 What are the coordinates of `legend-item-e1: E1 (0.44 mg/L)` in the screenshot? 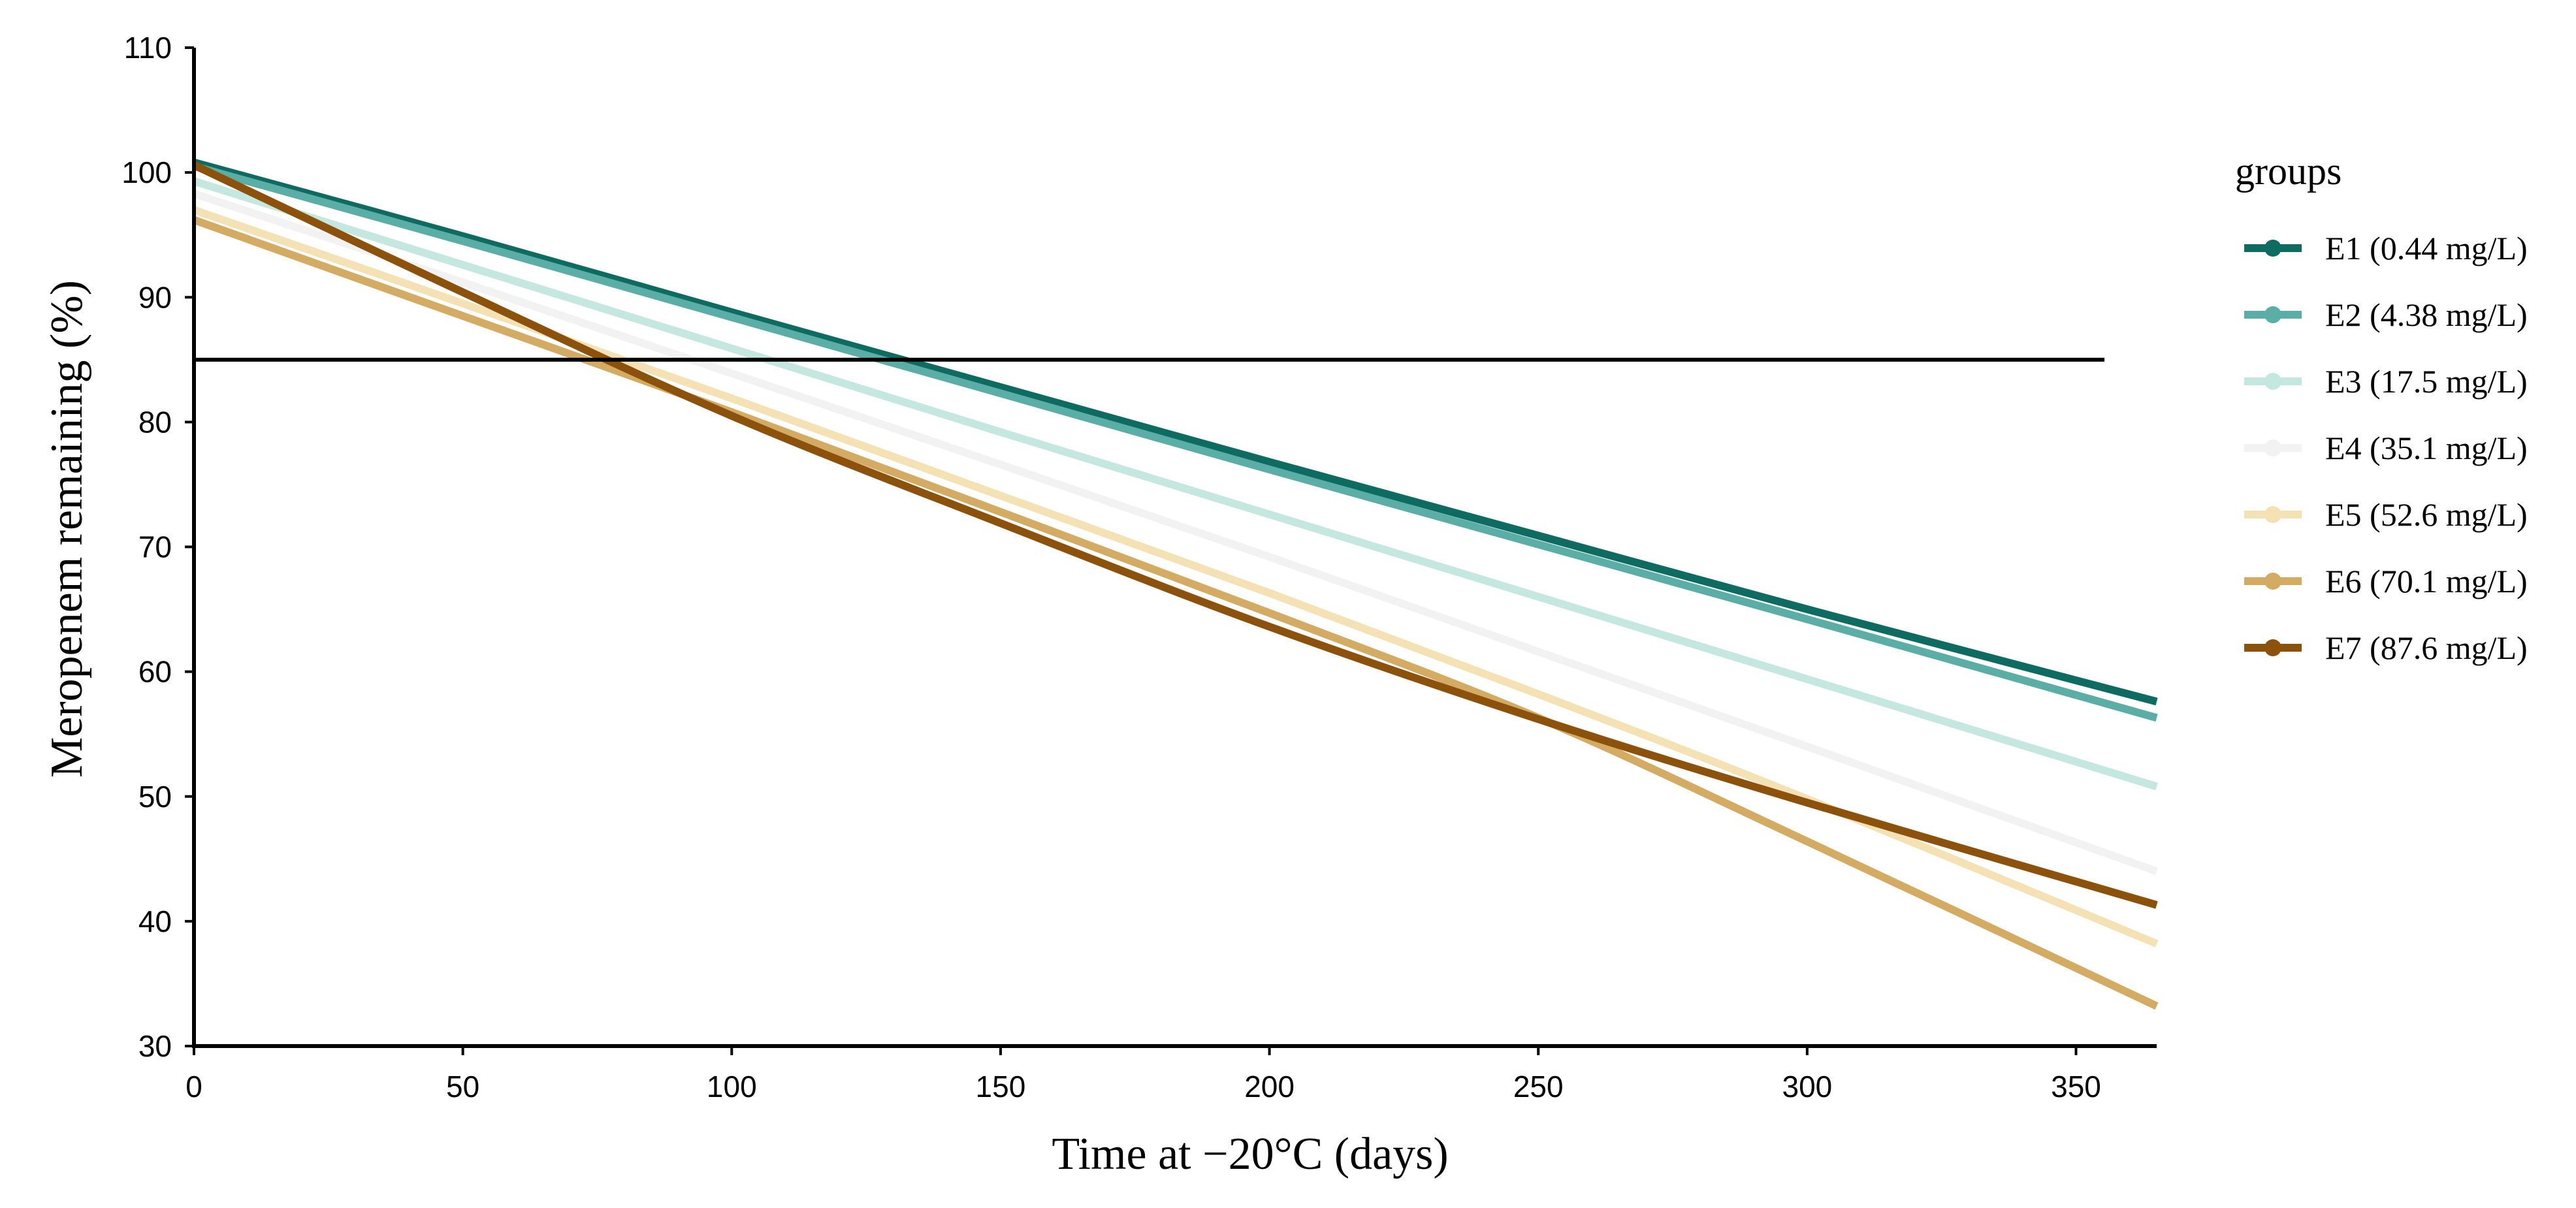 It's located at (2386, 248).